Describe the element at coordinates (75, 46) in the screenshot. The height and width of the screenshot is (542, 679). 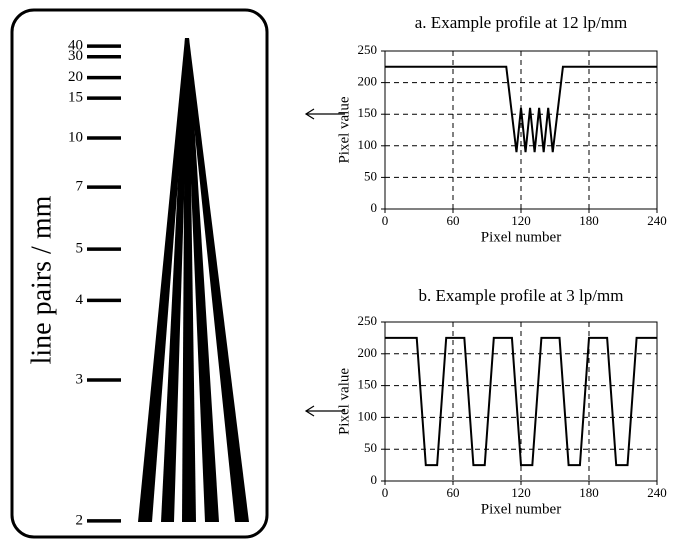
I see `pattern-tick-label: 40` at that location.